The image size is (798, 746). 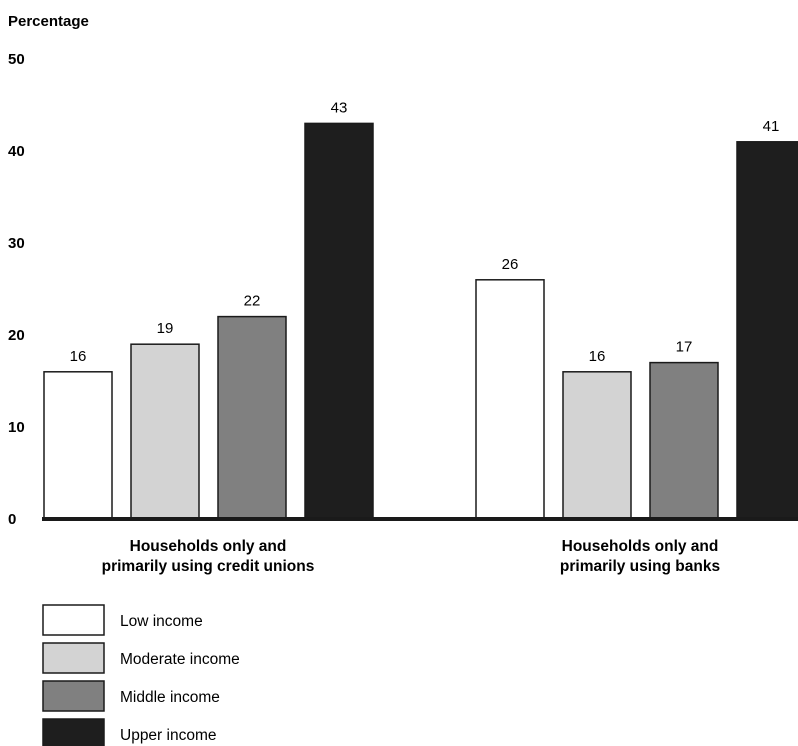 What do you see at coordinates (170, 697) in the screenshot?
I see `legend-label: Middle income` at bounding box center [170, 697].